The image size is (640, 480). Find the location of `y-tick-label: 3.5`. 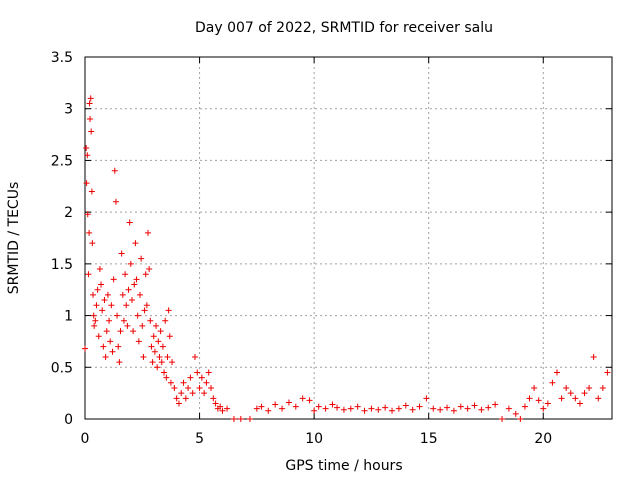

y-tick-label: 3.5 is located at coordinates (62, 58).